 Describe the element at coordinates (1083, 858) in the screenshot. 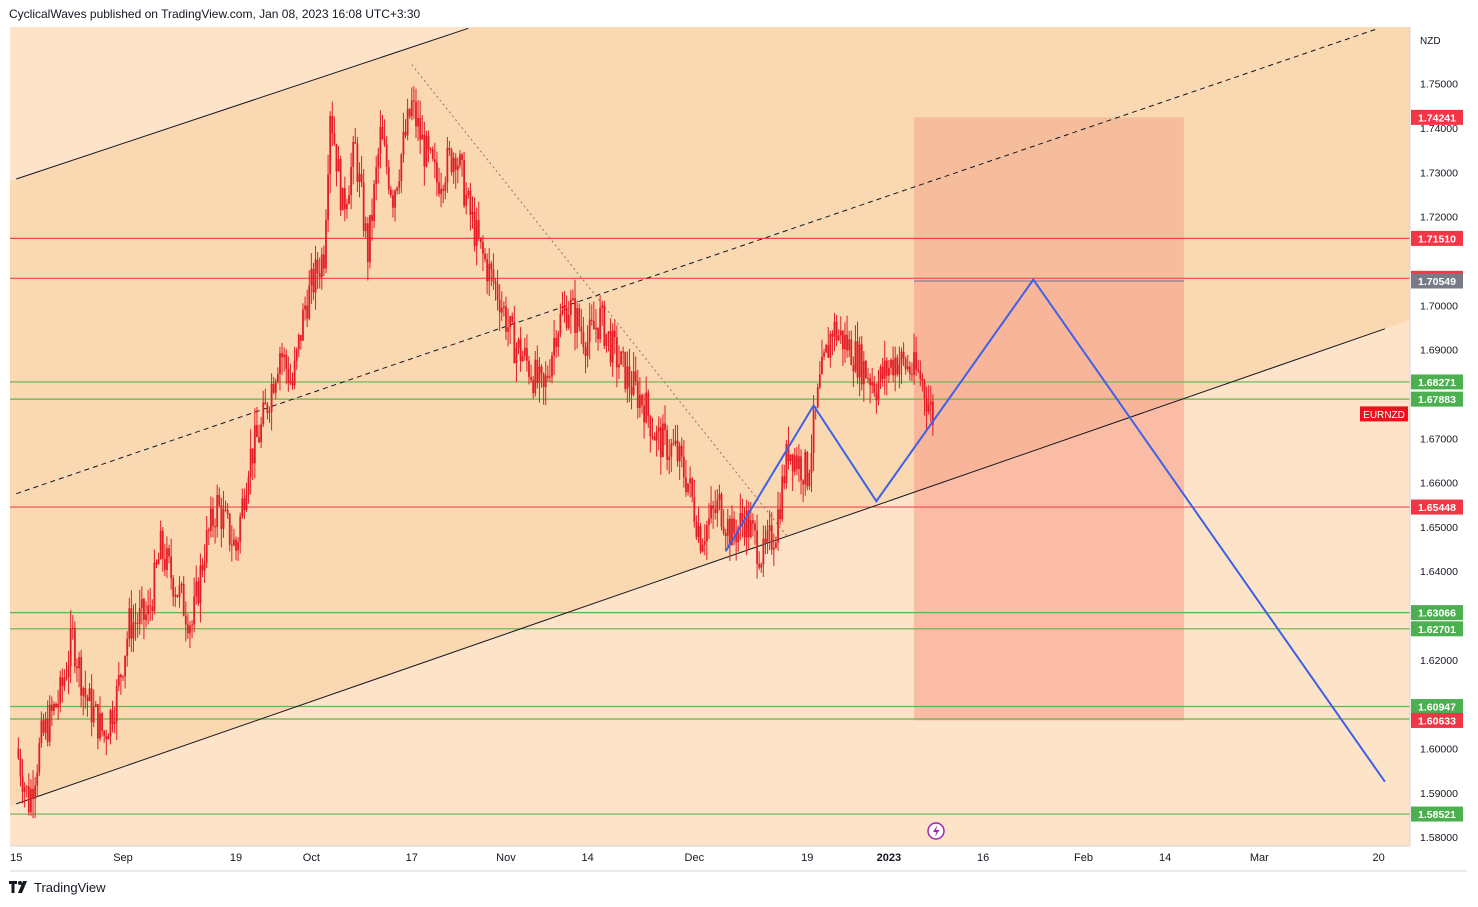

I see `x-tick-label: Feb` at that location.